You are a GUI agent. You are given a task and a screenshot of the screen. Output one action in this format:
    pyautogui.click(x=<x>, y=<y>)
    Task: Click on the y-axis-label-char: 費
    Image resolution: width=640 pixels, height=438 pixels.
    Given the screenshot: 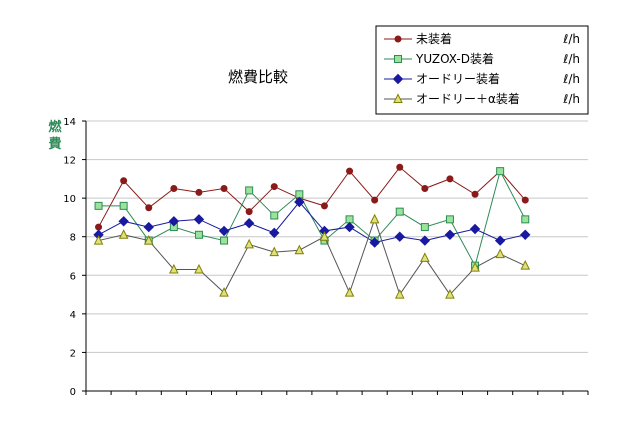 What is the action you would take?
    pyautogui.click(x=54, y=144)
    